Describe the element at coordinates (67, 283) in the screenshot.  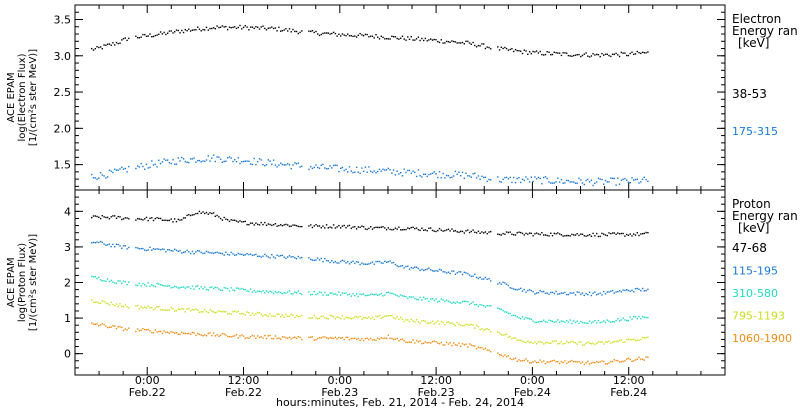
I see `y-tick-label: 2` at that location.